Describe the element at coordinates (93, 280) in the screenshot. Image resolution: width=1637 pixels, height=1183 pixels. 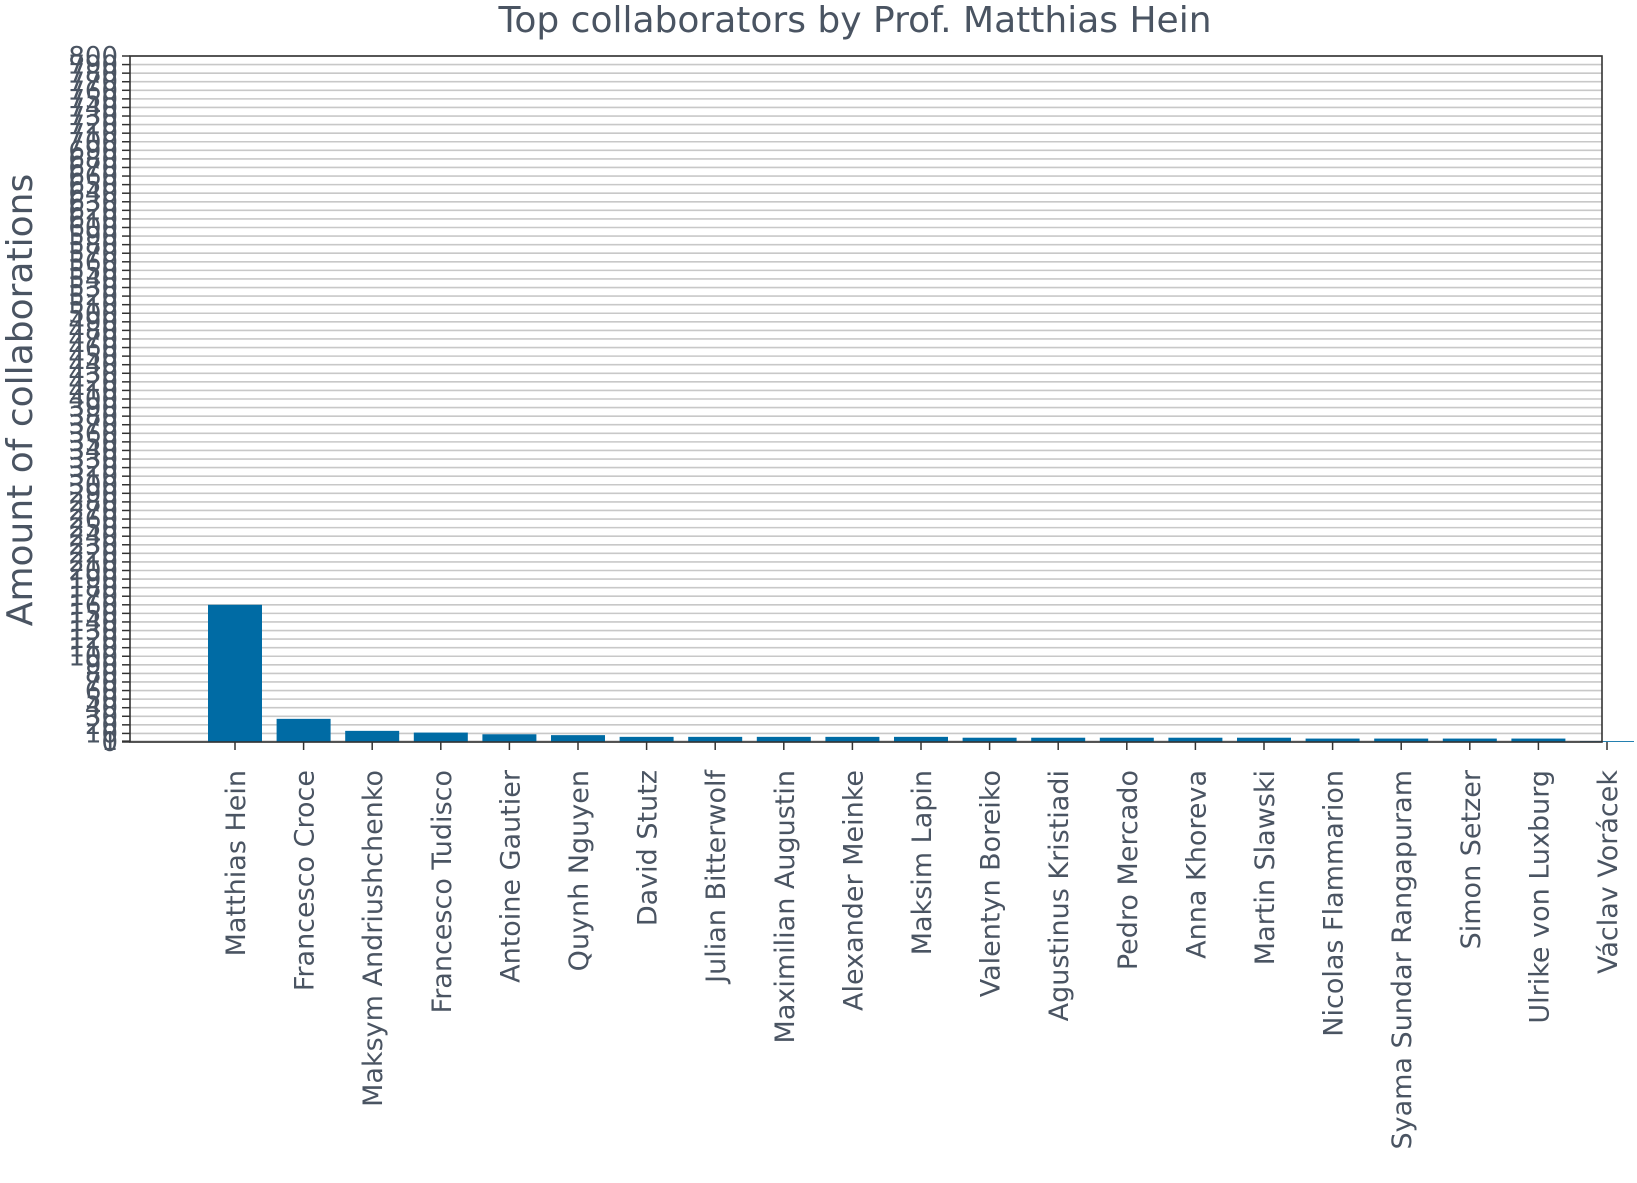
I see `y-tick-label: 540` at that location.